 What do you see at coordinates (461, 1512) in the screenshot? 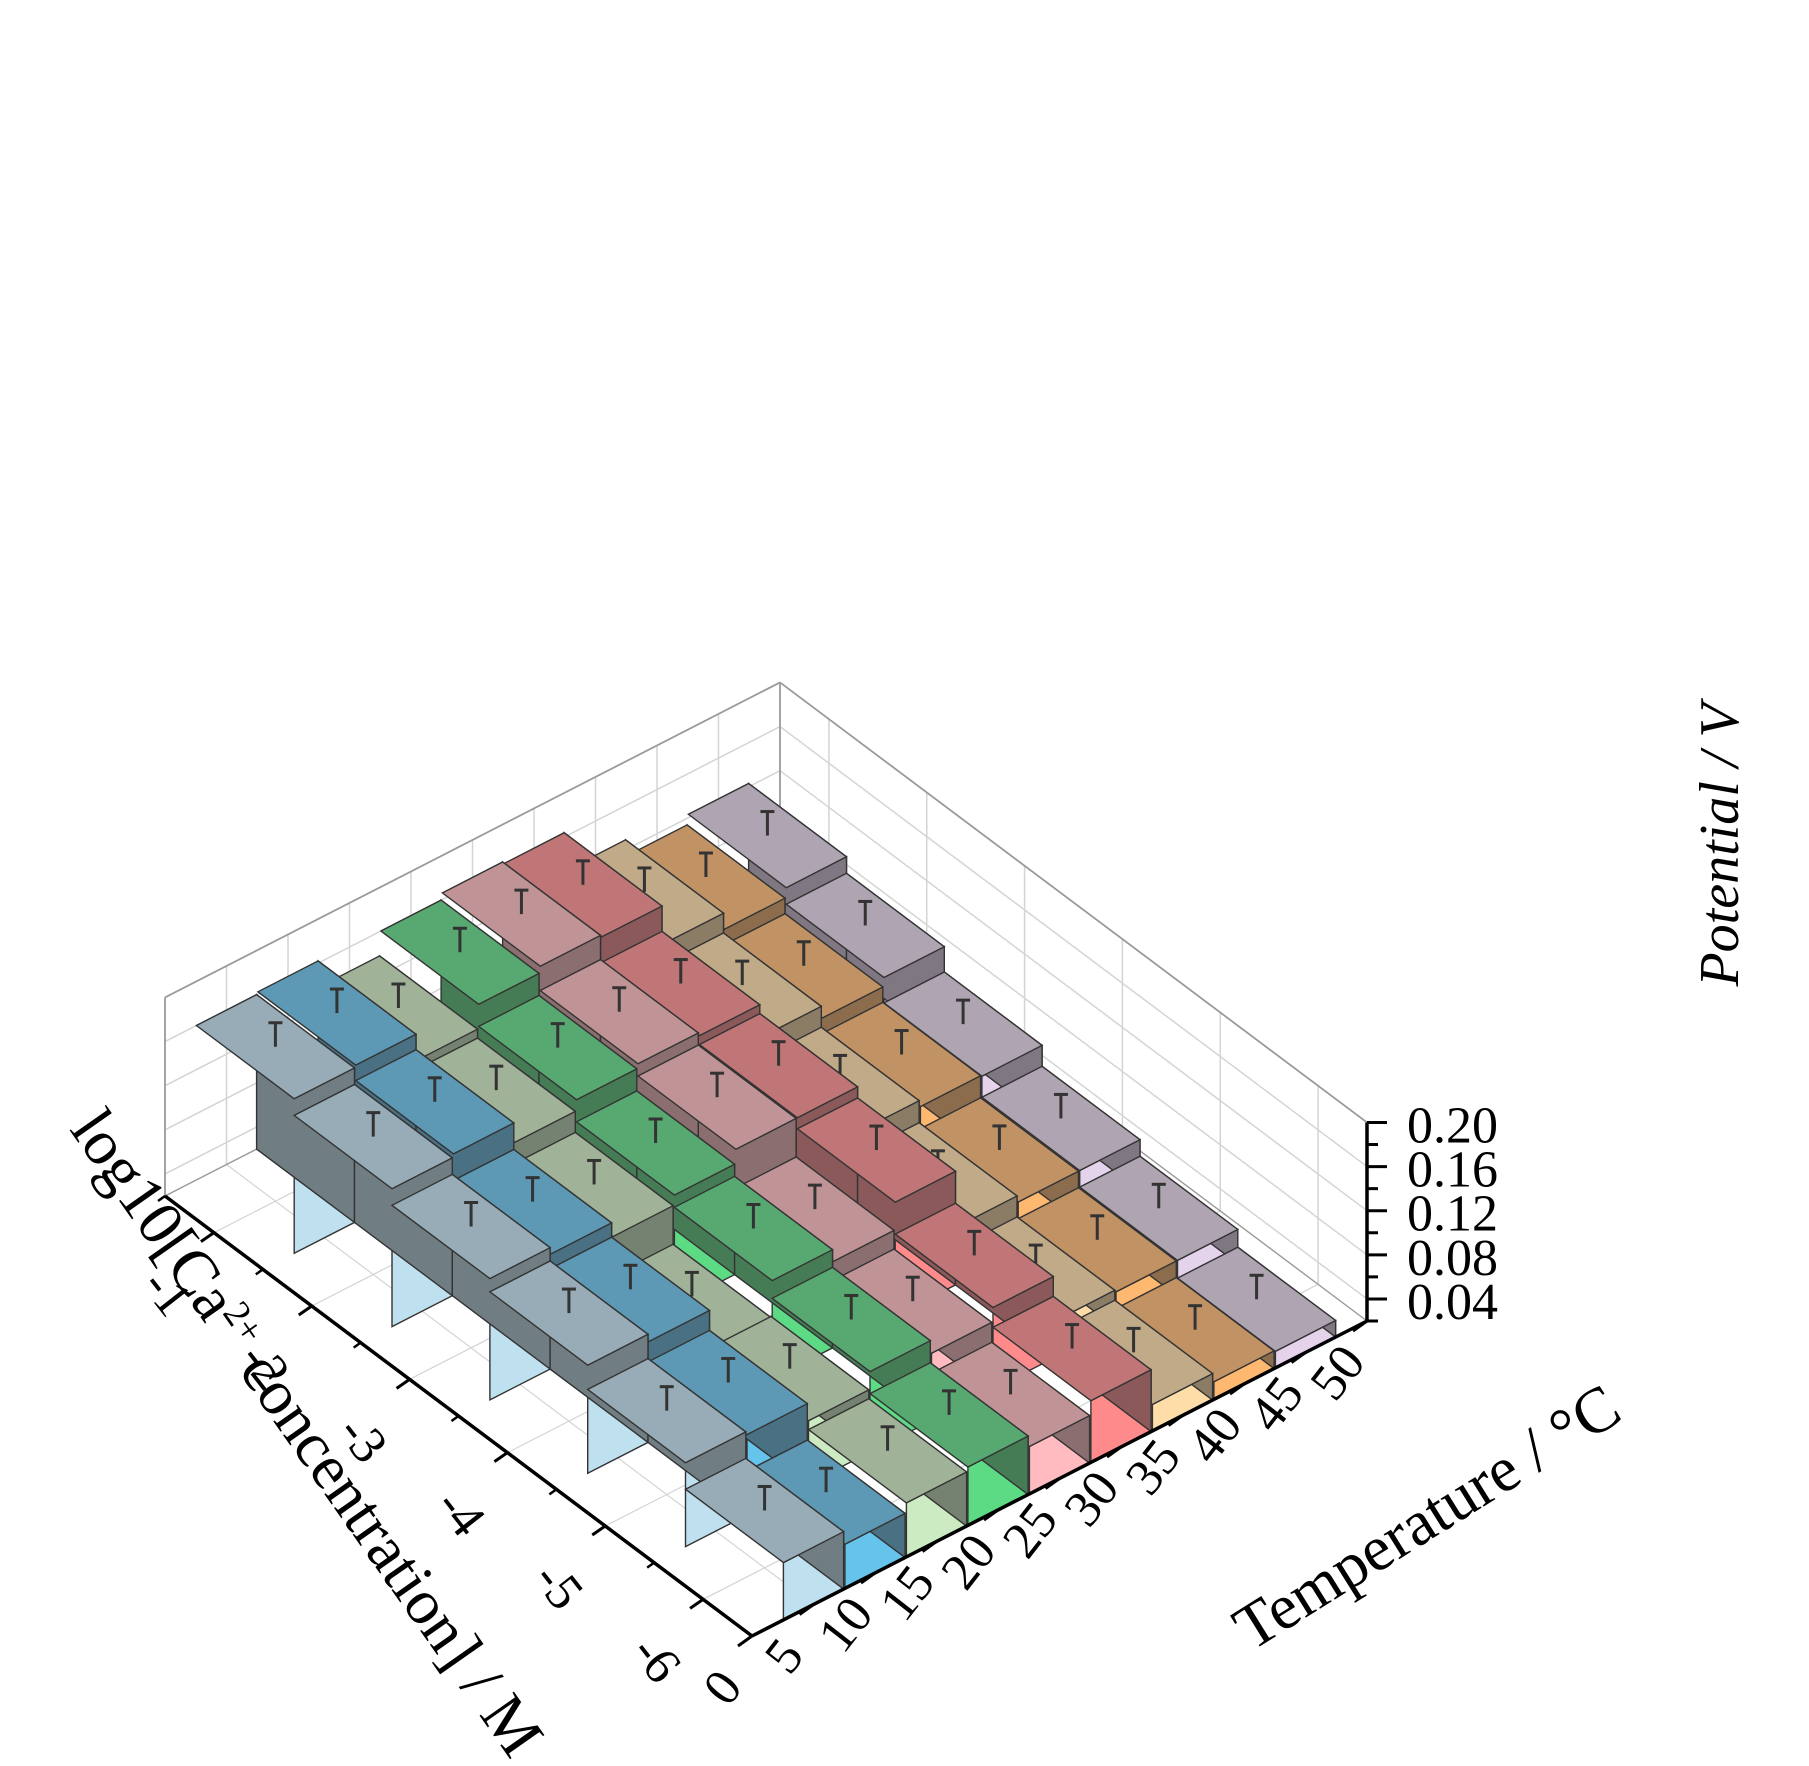
I see `x-tick-label: -4` at bounding box center [461, 1512].